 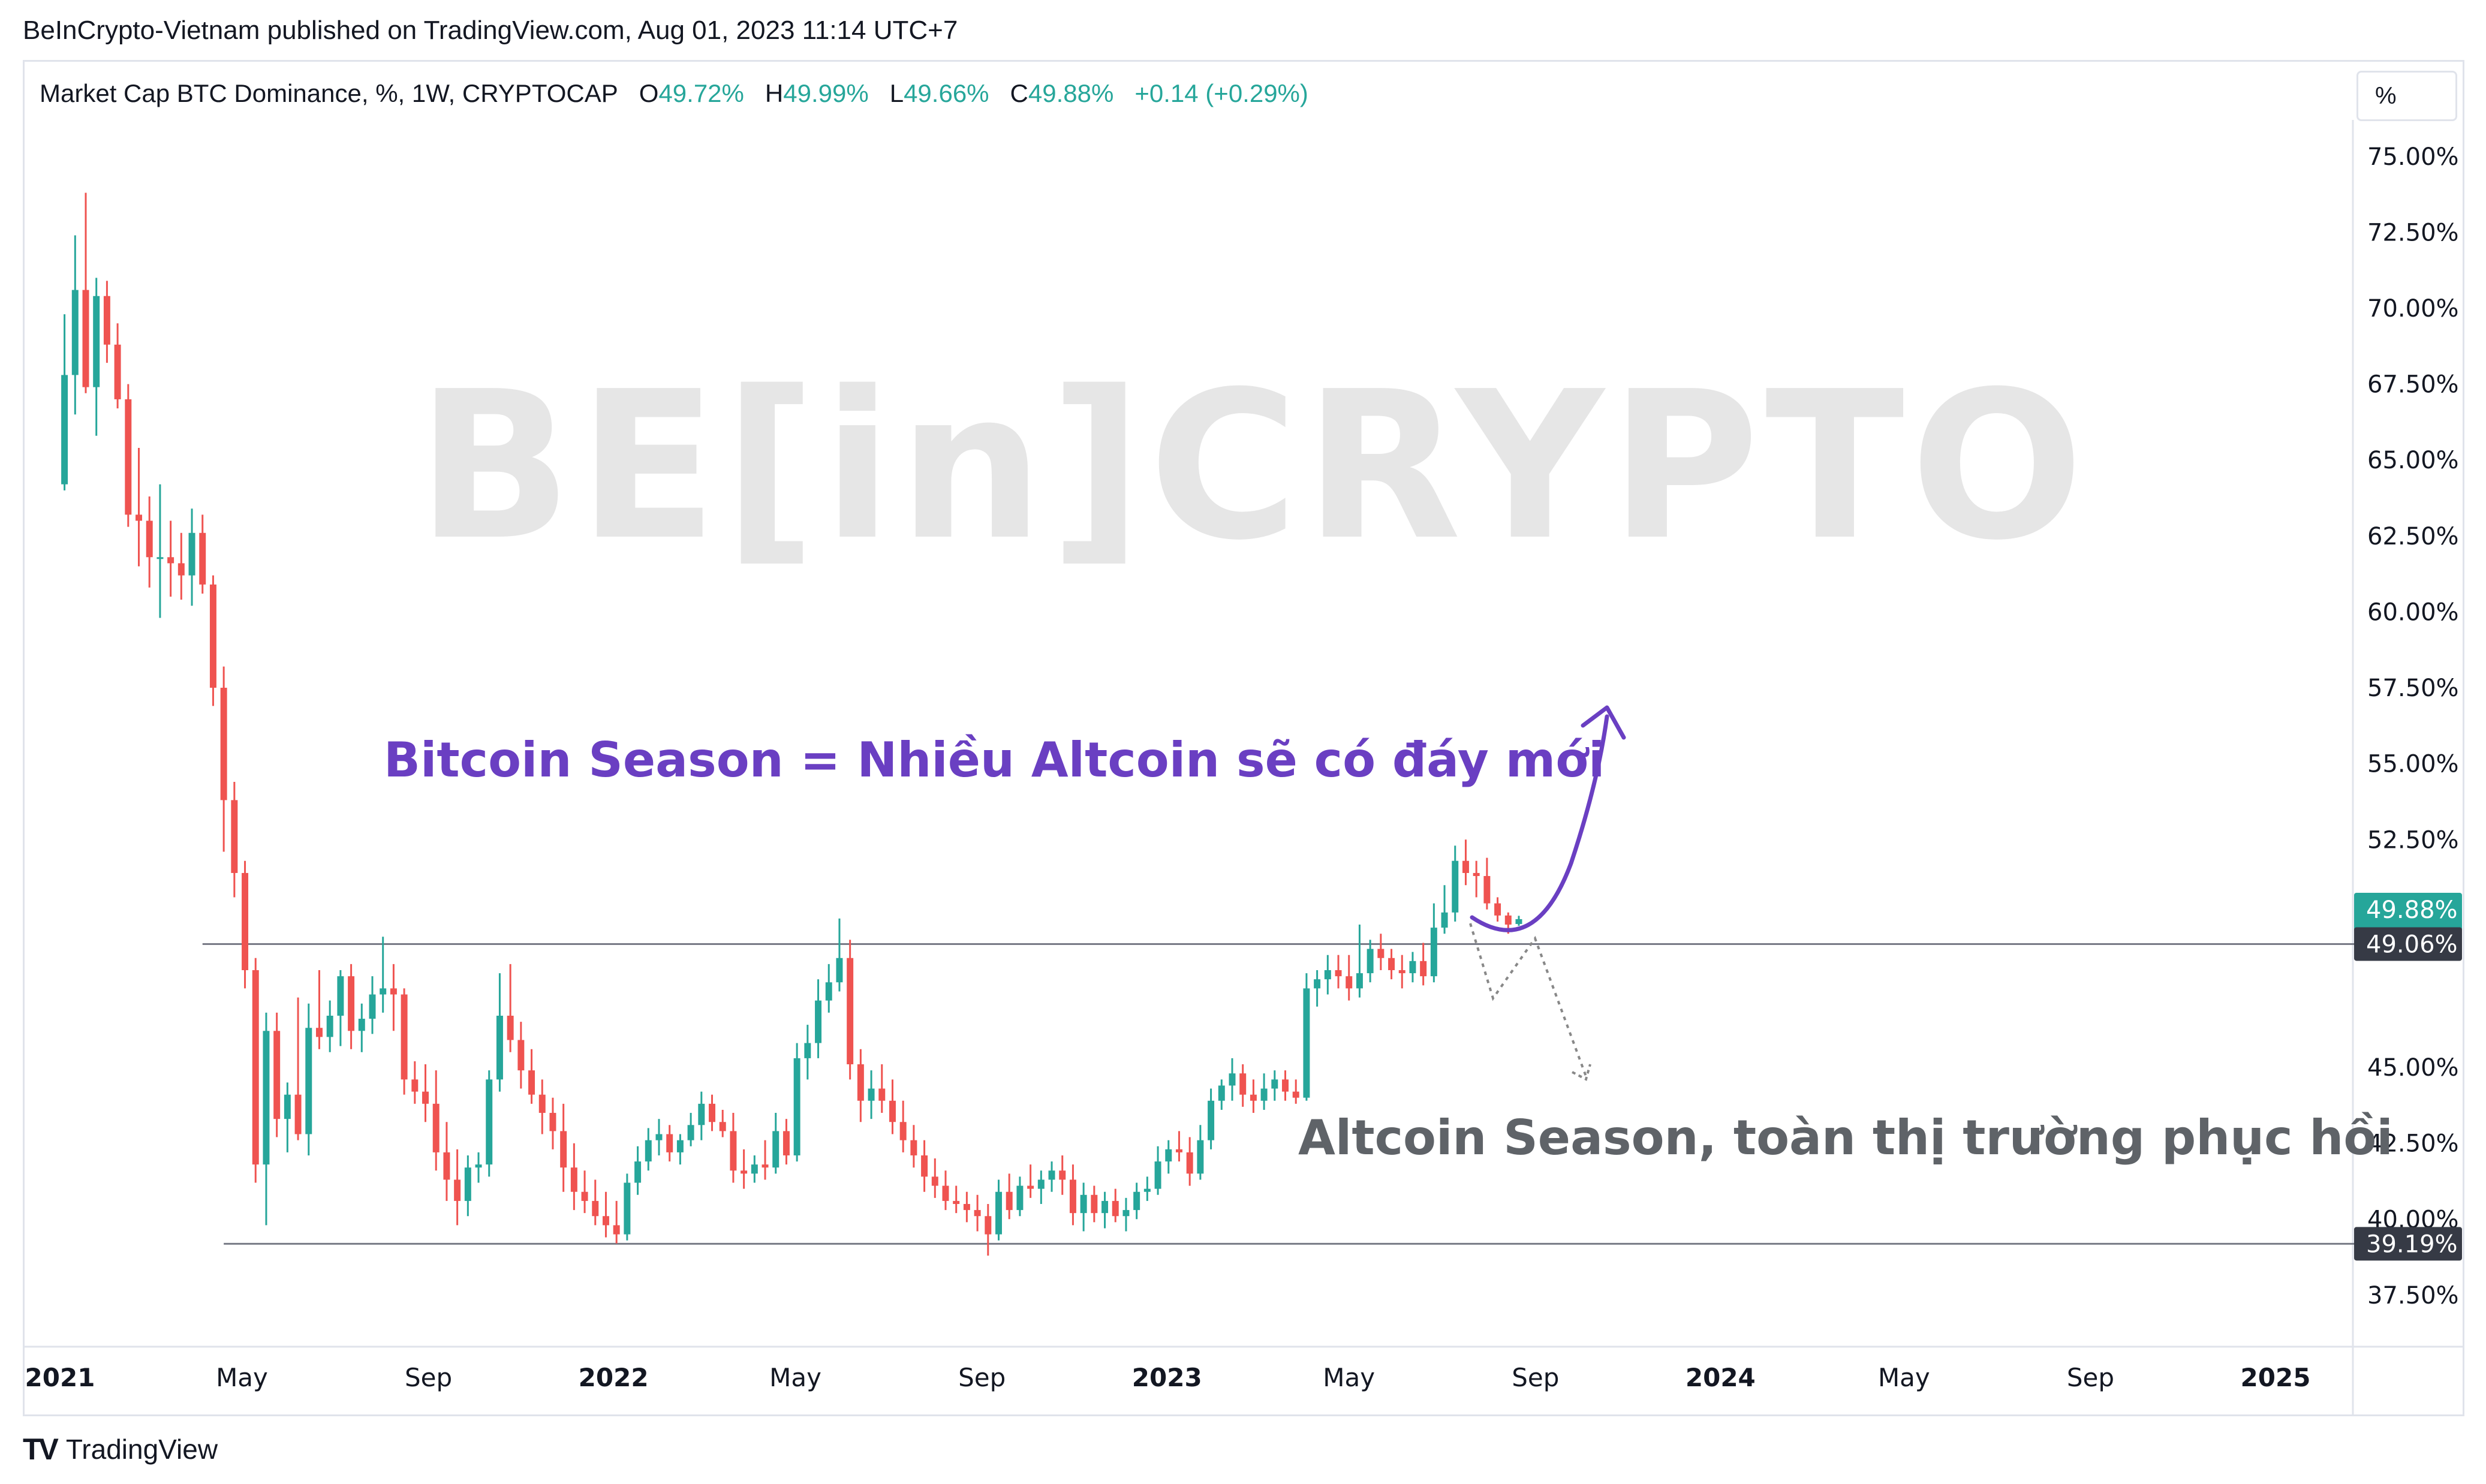 I want to click on time-tick-label: 2025, so click(x=2276, y=1377).